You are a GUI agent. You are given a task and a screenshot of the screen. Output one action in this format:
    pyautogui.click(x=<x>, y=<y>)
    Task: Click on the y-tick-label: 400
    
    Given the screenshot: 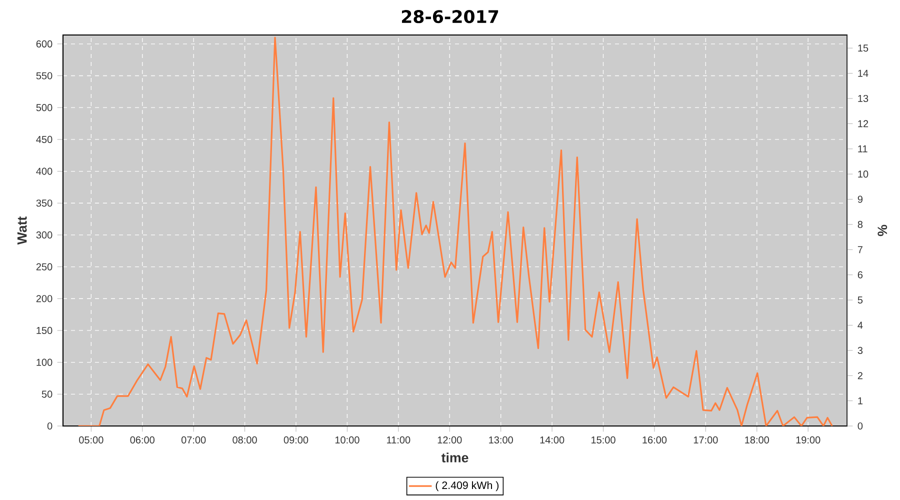 What is the action you would take?
    pyautogui.click(x=44, y=171)
    